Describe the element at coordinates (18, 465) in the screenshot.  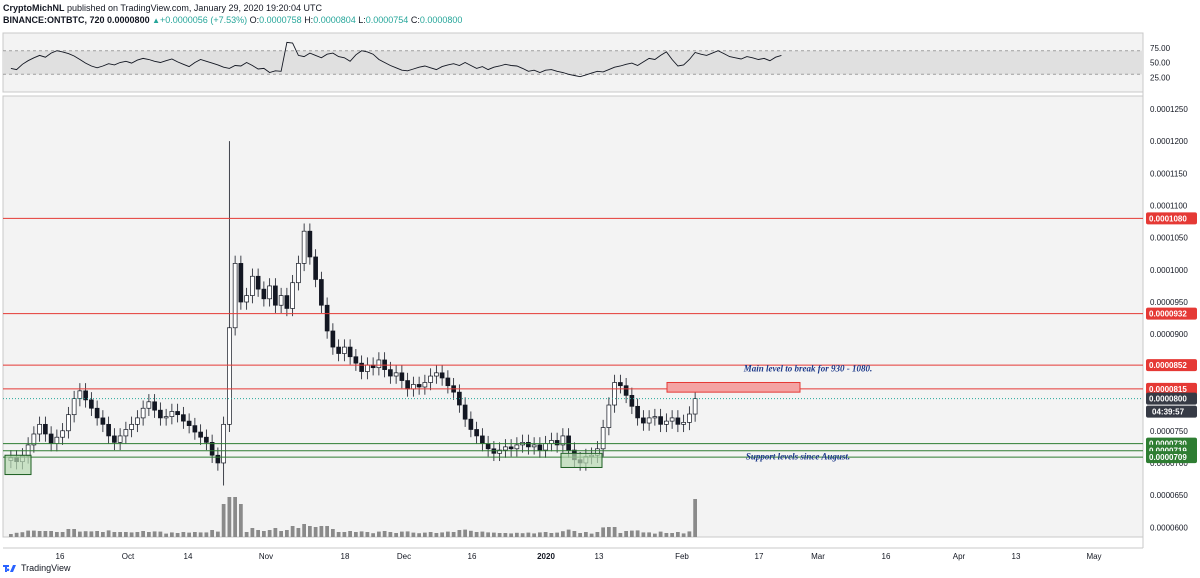
I see `support-box` at that location.